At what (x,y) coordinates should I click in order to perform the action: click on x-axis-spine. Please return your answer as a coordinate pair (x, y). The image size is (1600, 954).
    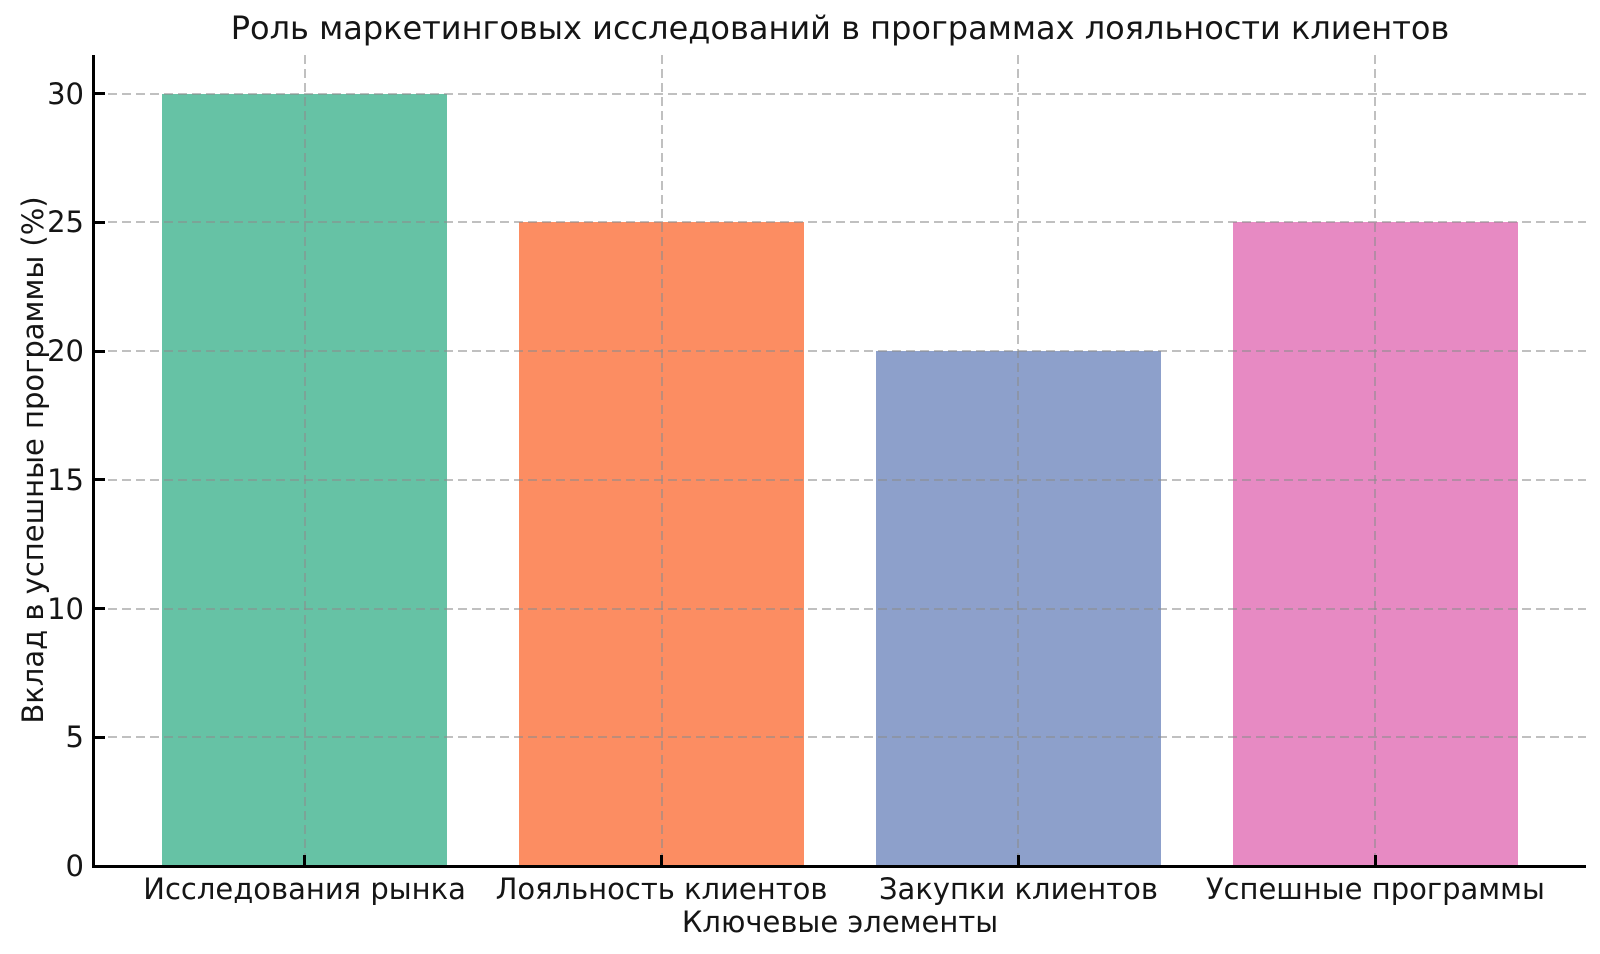
    Looking at the image, I should click on (839, 866).